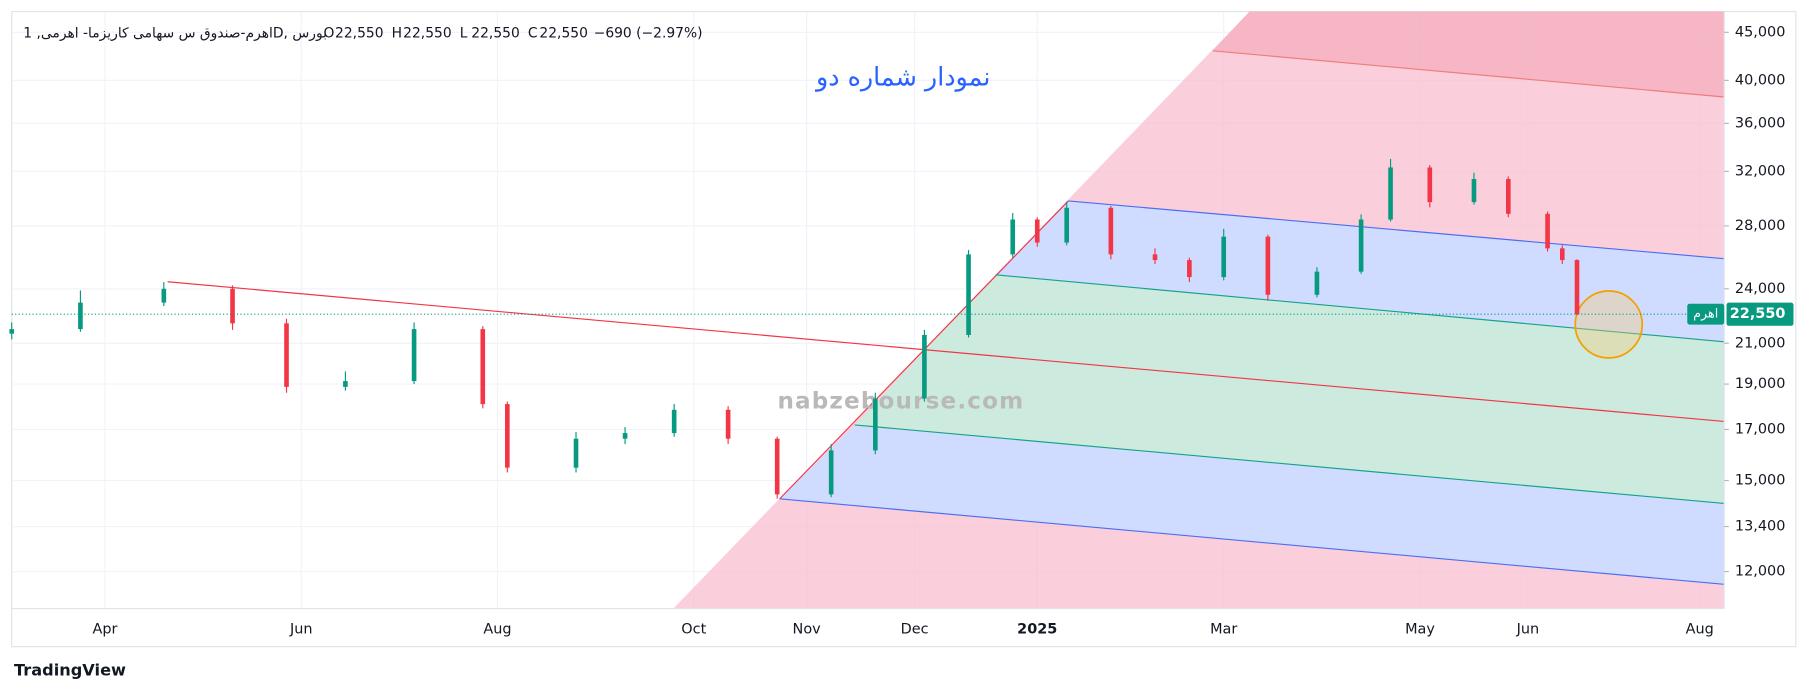  What do you see at coordinates (1468, 74) in the screenshot?
I see `fan-line` at bounding box center [1468, 74].